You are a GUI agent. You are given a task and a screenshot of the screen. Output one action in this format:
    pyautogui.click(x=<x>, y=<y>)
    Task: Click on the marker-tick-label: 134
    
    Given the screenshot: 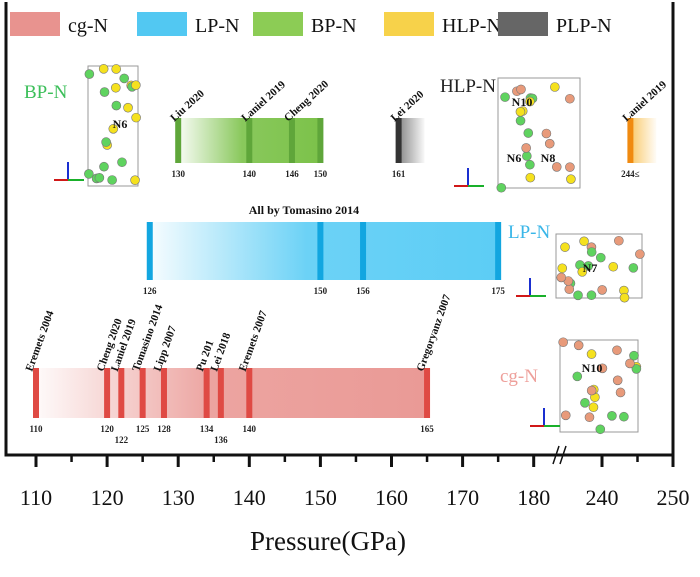 What is the action you would take?
    pyautogui.click(x=207, y=429)
    